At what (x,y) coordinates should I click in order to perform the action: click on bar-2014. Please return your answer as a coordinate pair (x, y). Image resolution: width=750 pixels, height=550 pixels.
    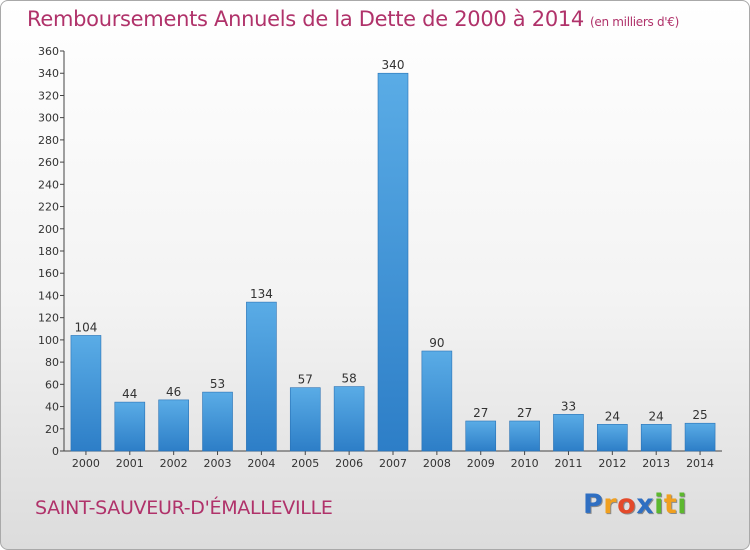
    Looking at the image, I should click on (700, 437).